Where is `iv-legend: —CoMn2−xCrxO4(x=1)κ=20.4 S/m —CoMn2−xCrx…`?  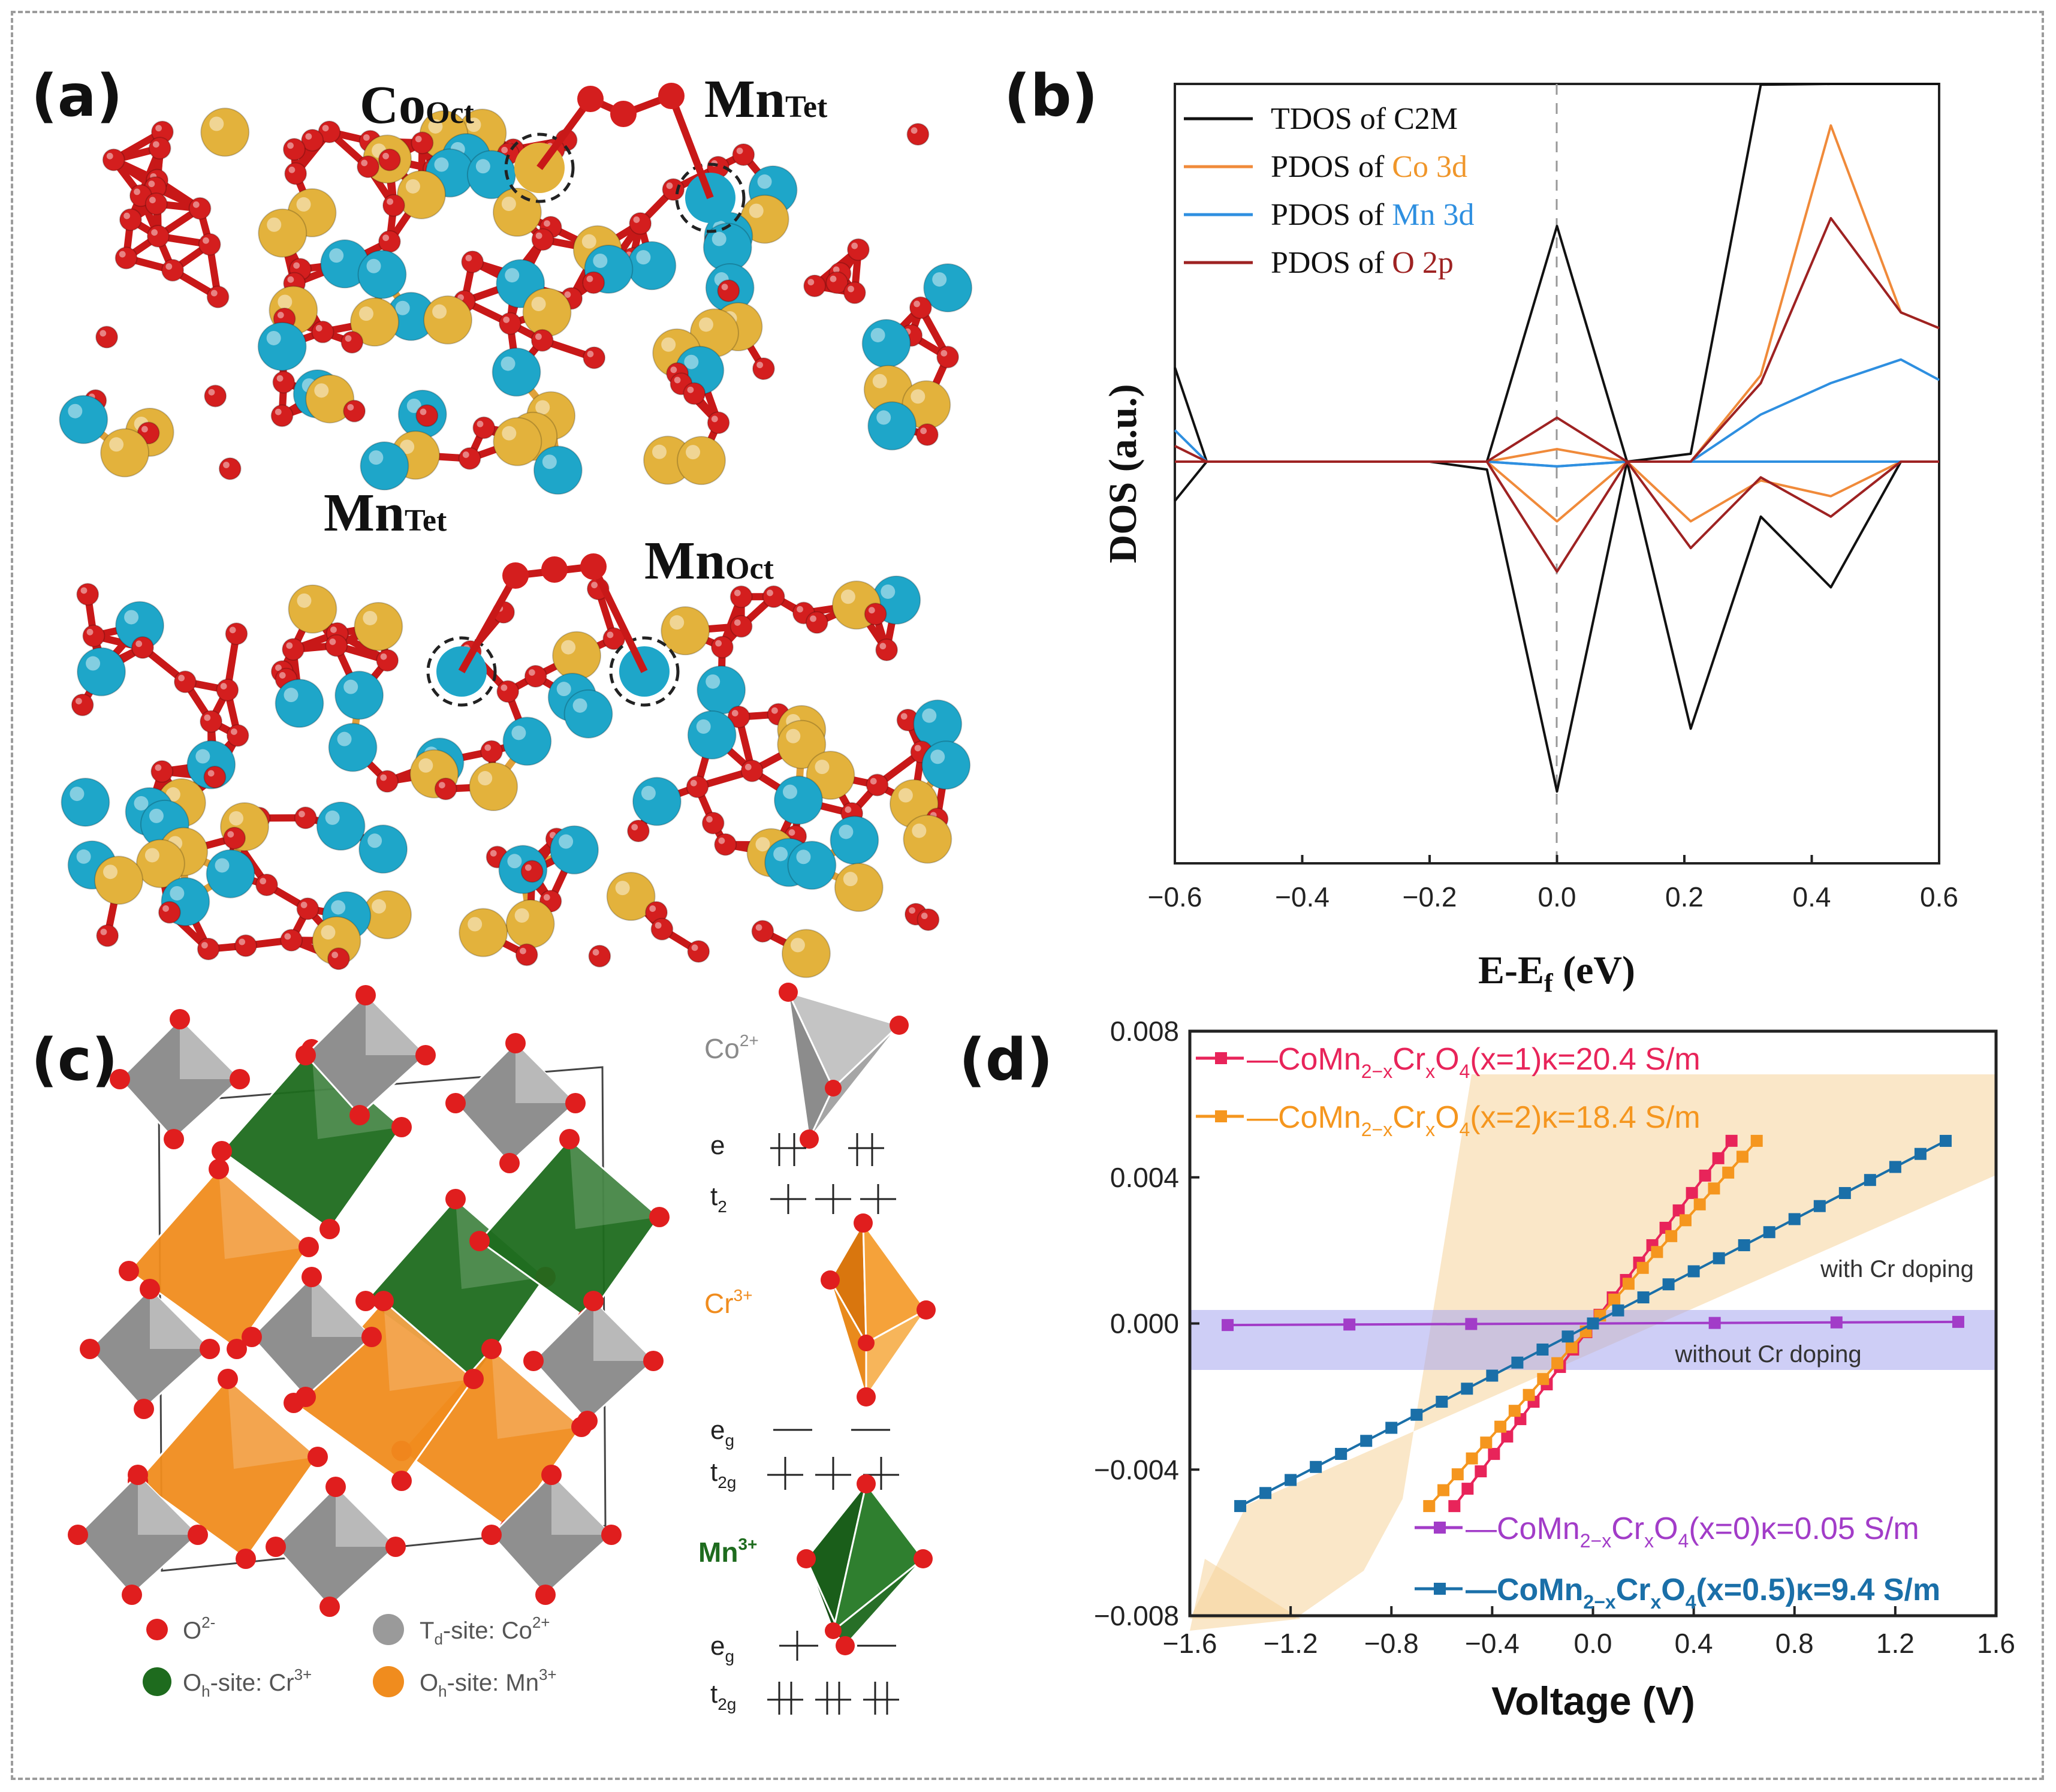 iv-legend: —CoMn2−xCrxO4(x=1)κ=20.4 S/m —CoMn2−xCrx… is located at coordinates (1568, 1327).